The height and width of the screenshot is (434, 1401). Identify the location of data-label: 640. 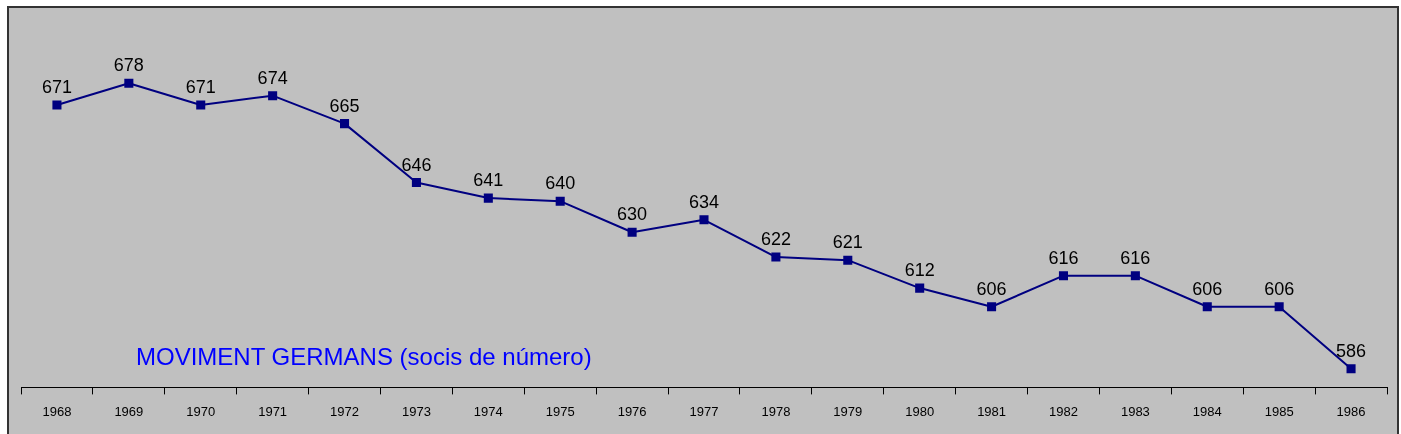
(560, 183).